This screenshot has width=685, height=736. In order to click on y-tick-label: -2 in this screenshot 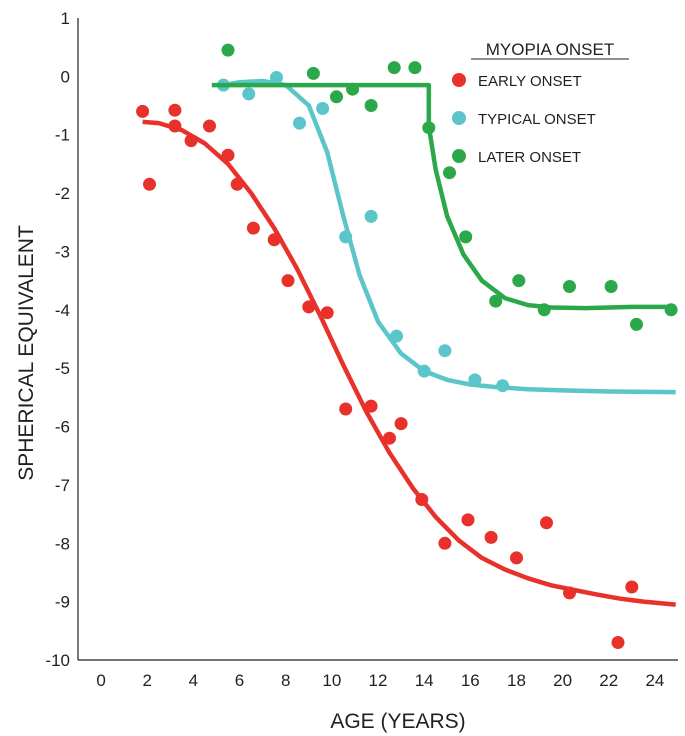, I will do `click(62, 193)`.